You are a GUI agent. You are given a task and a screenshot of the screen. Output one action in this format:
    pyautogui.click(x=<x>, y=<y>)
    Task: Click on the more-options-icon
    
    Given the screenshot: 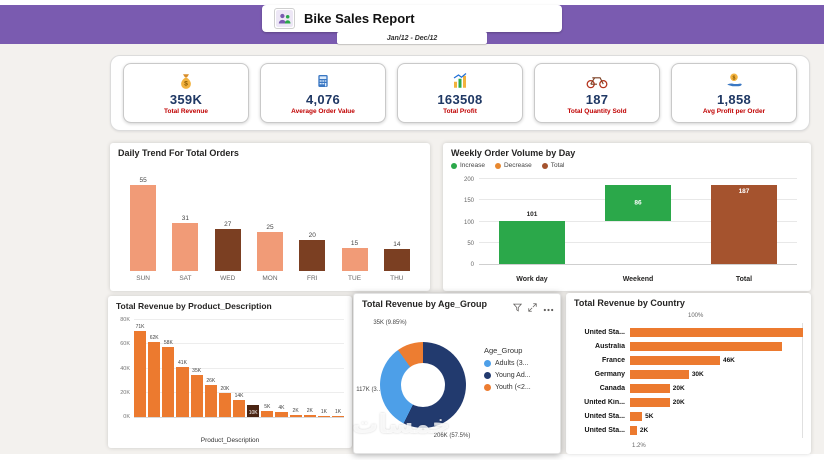 What is the action you would take?
    pyautogui.click(x=548, y=308)
    